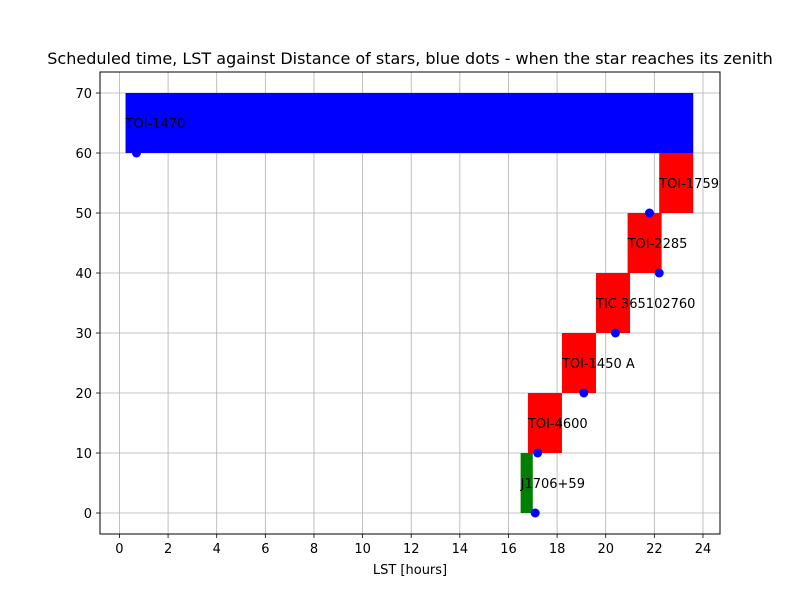 The width and height of the screenshot is (800, 600). What do you see at coordinates (654, 549) in the screenshot?
I see `x-tick-label: 22` at bounding box center [654, 549].